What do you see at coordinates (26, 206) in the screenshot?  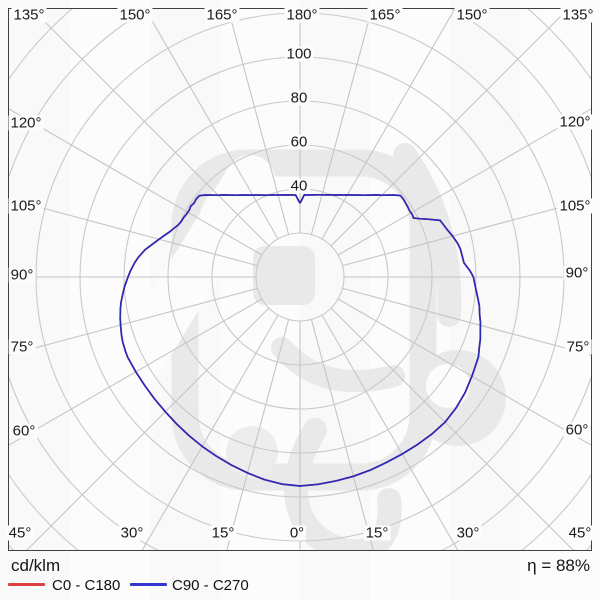 I see `angle-label-left: 105°` at bounding box center [26, 206].